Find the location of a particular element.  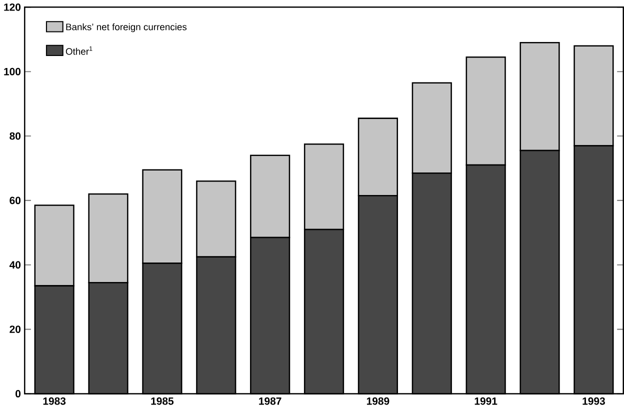

y-tick-label: 60 is located at coordinates (15, 200).